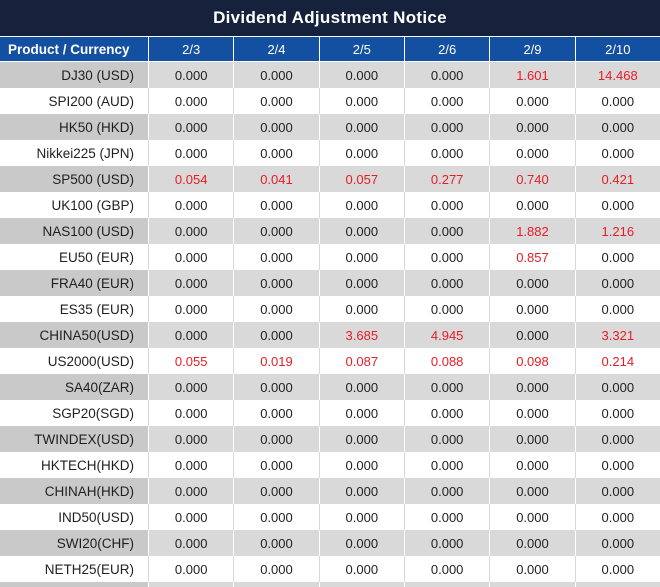 This screenshot has height=587, width=660. I want to click on value-cell: 0.055, so click(190, 361).